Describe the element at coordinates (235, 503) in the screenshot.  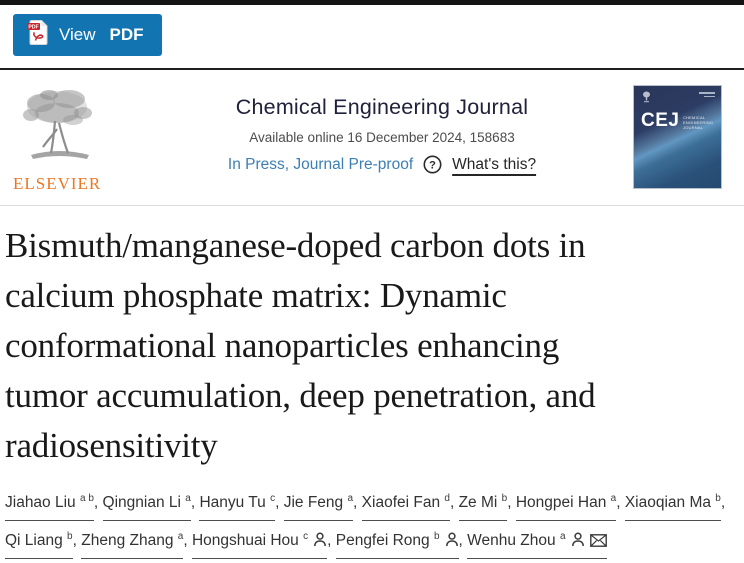
I see `author-name: Hanyu Tu` at that location.